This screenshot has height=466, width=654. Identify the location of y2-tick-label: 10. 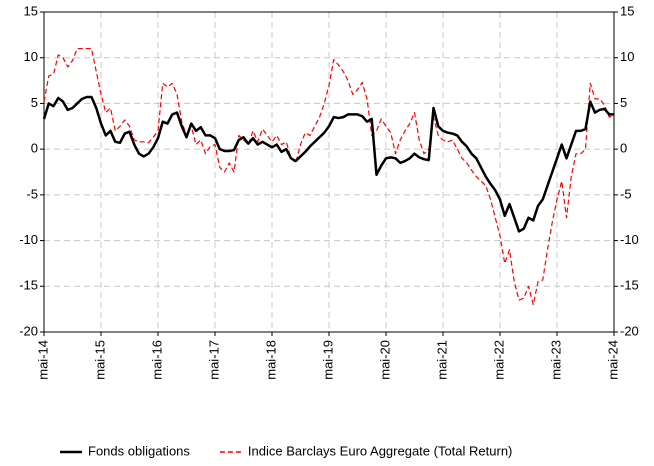
(627, 56).